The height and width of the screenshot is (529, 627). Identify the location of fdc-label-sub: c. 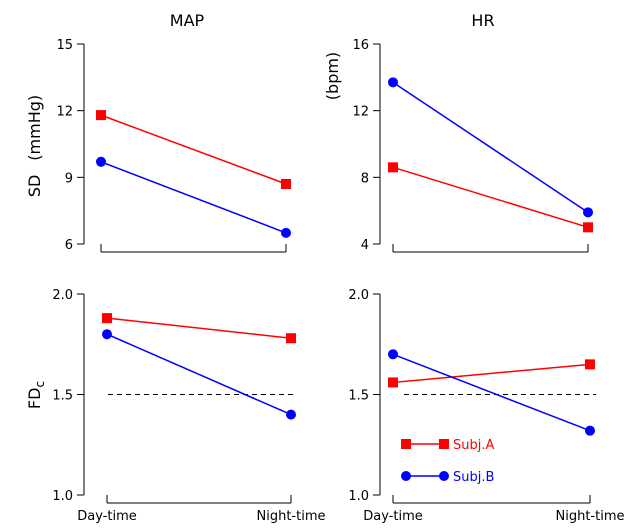
(40, 384).